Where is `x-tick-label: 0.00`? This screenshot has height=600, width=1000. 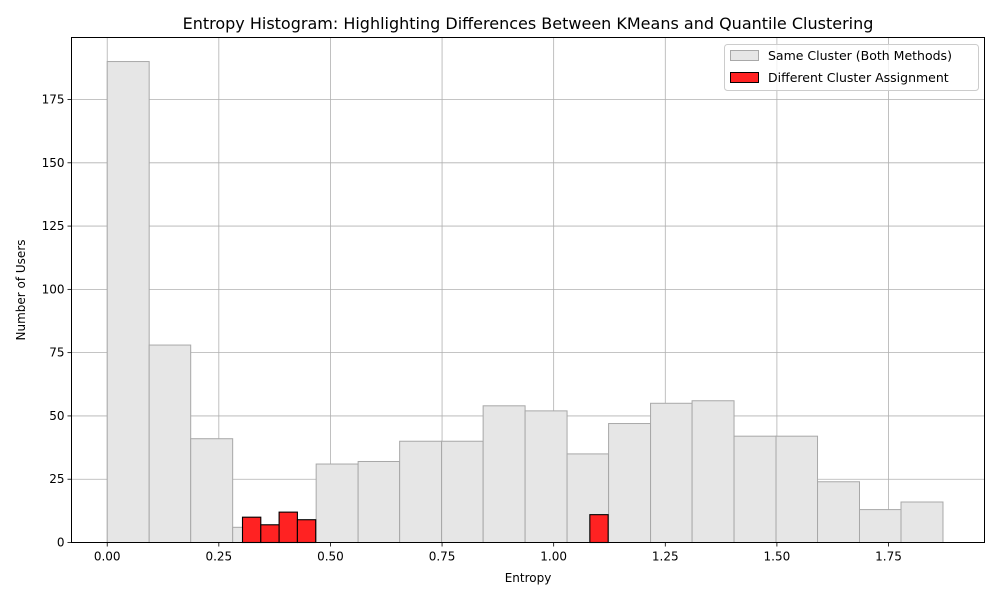
x-tick-label: 0.00 is located at coordinates (107, 557).